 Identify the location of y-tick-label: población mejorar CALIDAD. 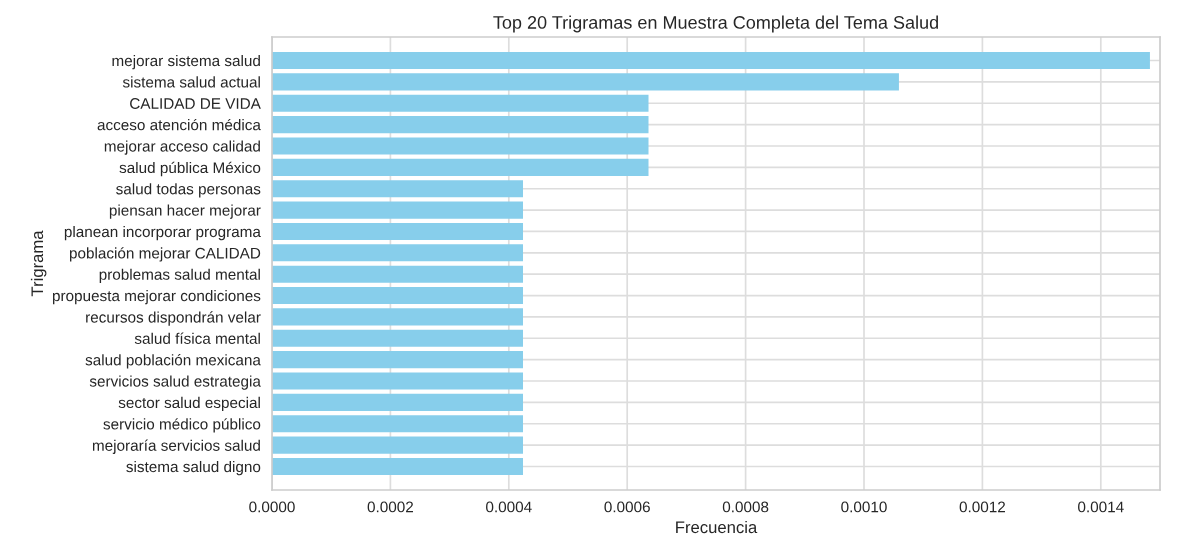
(165, 254).